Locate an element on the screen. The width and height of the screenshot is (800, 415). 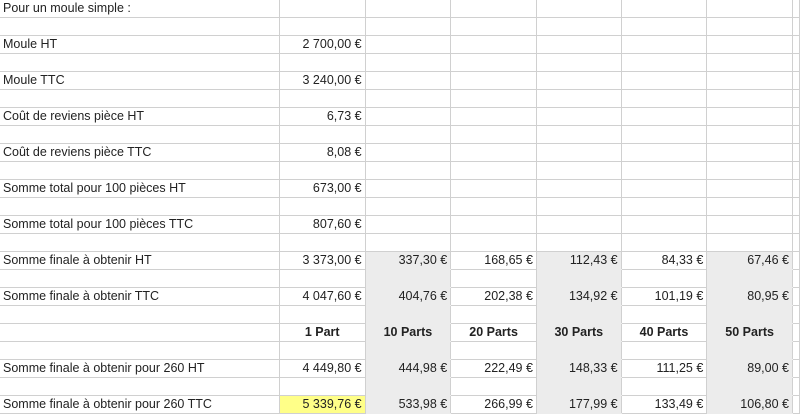
value-cell: 148,33 € is located at coordinates (579, 368).